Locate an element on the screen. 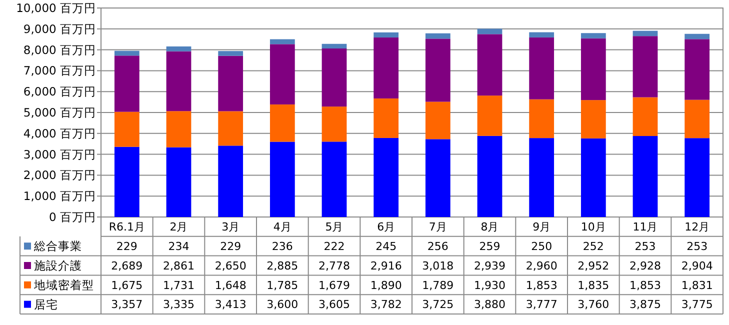 Image resolution: width=729 pixels, height=325 pixels. data-label: 2,952 is located at coordinates (594, 265).